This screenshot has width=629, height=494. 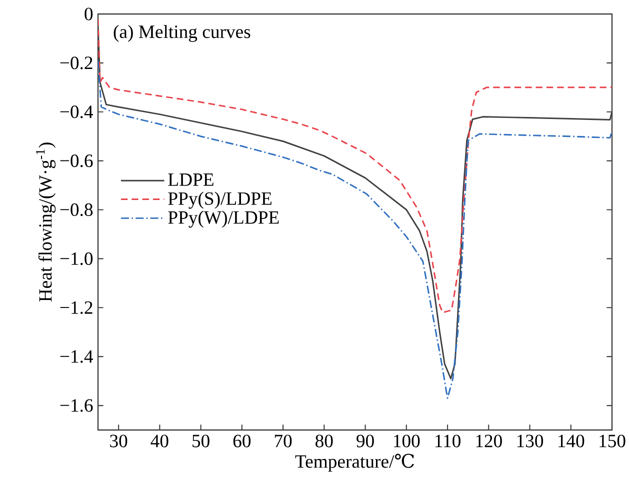 I want to click on x-tick-label: 60, so click(x=242, y=441).